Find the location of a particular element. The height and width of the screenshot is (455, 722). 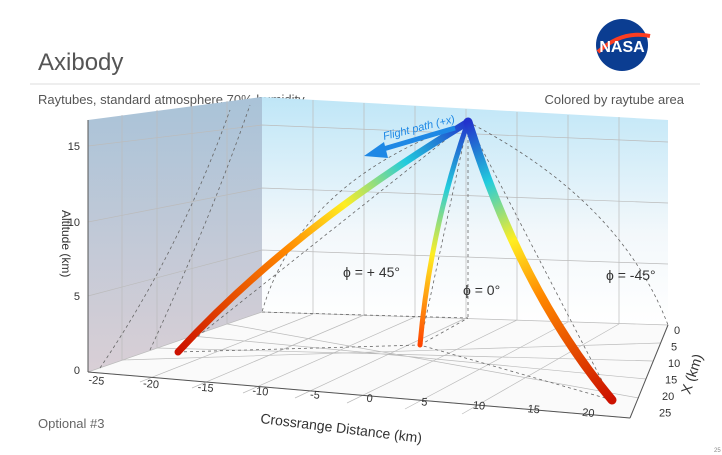

x-tick-label: 0 is located at coordinates (677, 331).